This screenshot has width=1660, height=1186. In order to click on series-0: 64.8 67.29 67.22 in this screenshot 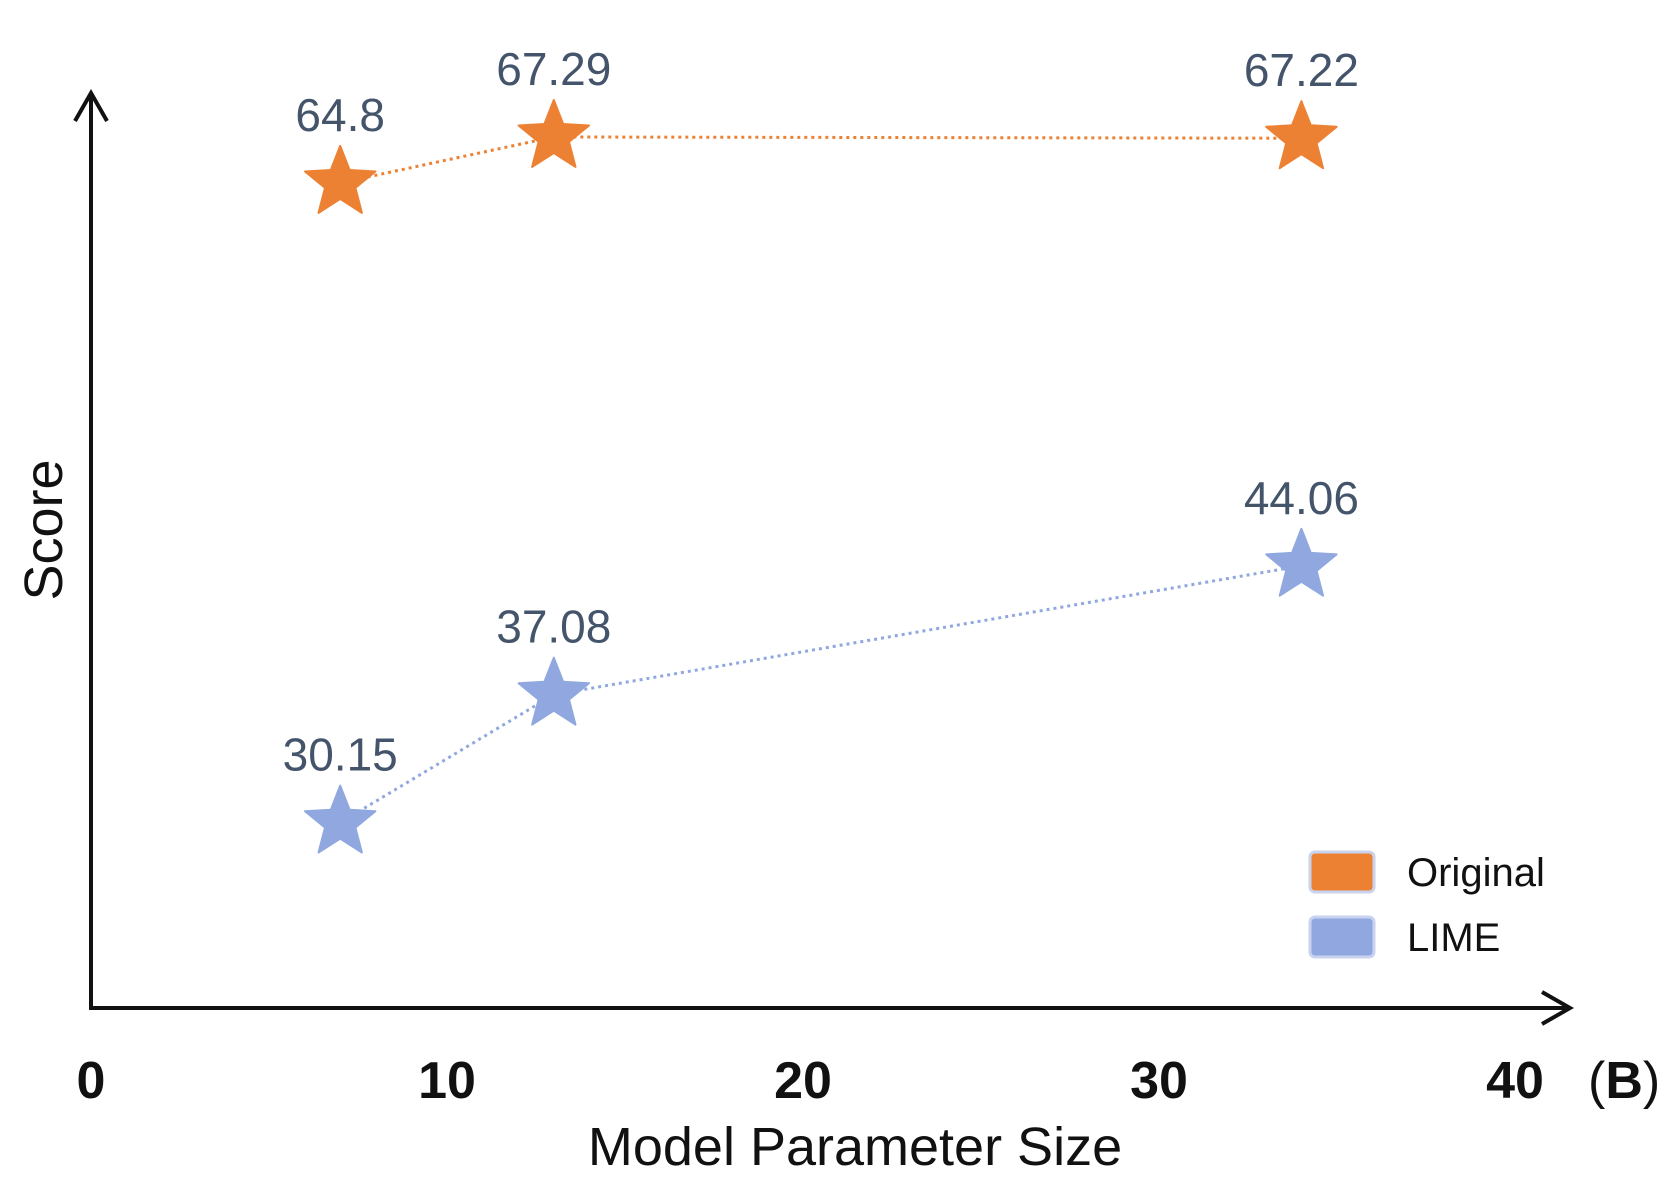, I will do `click(827, 128)`.